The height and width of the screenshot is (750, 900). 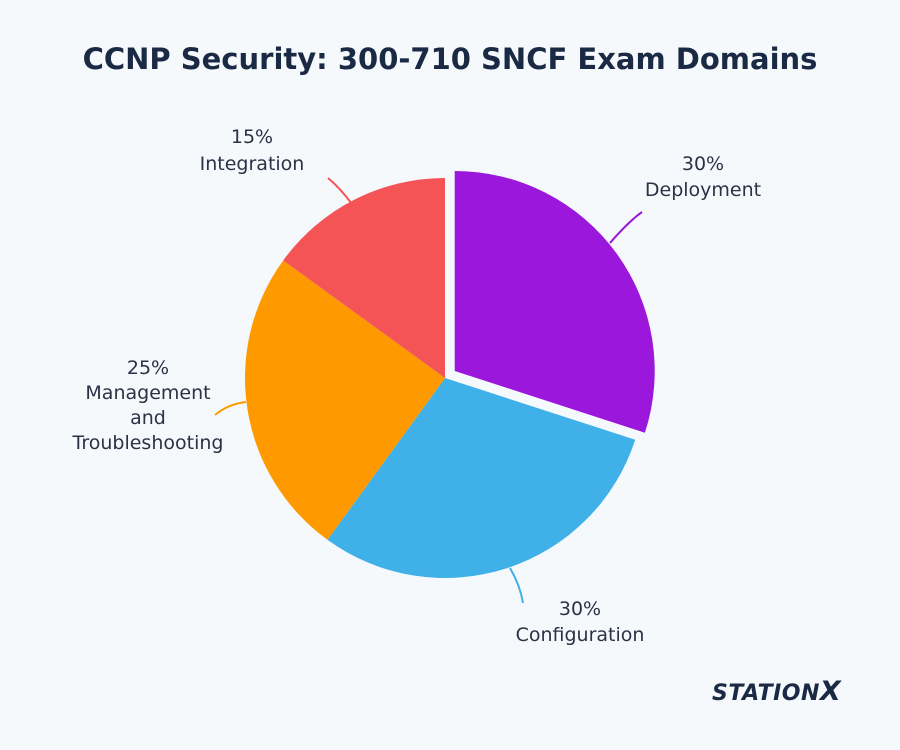 I want to click on pie-slice-configuration, so click(x=481, y=478).